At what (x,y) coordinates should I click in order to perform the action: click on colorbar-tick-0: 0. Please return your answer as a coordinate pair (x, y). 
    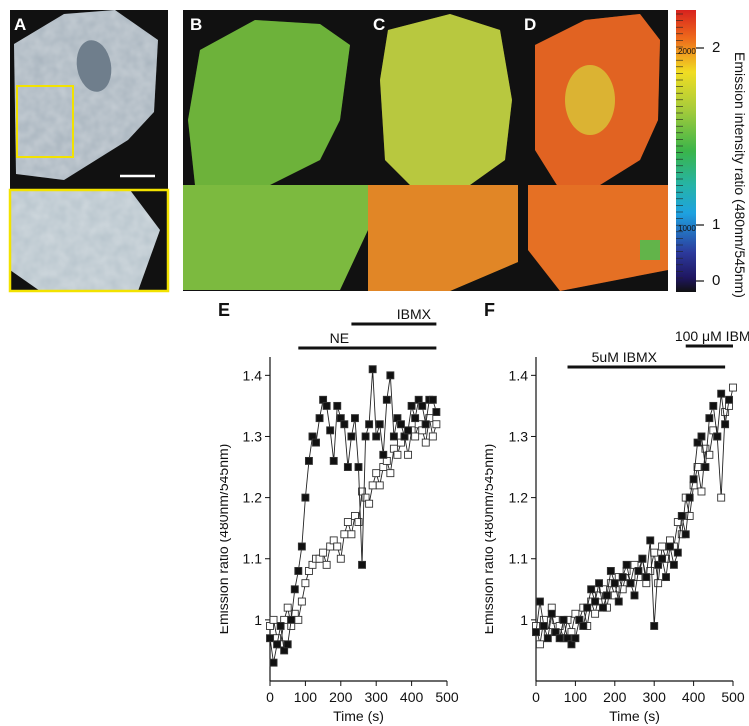
    Looking at the image, I should click on (716, 280).